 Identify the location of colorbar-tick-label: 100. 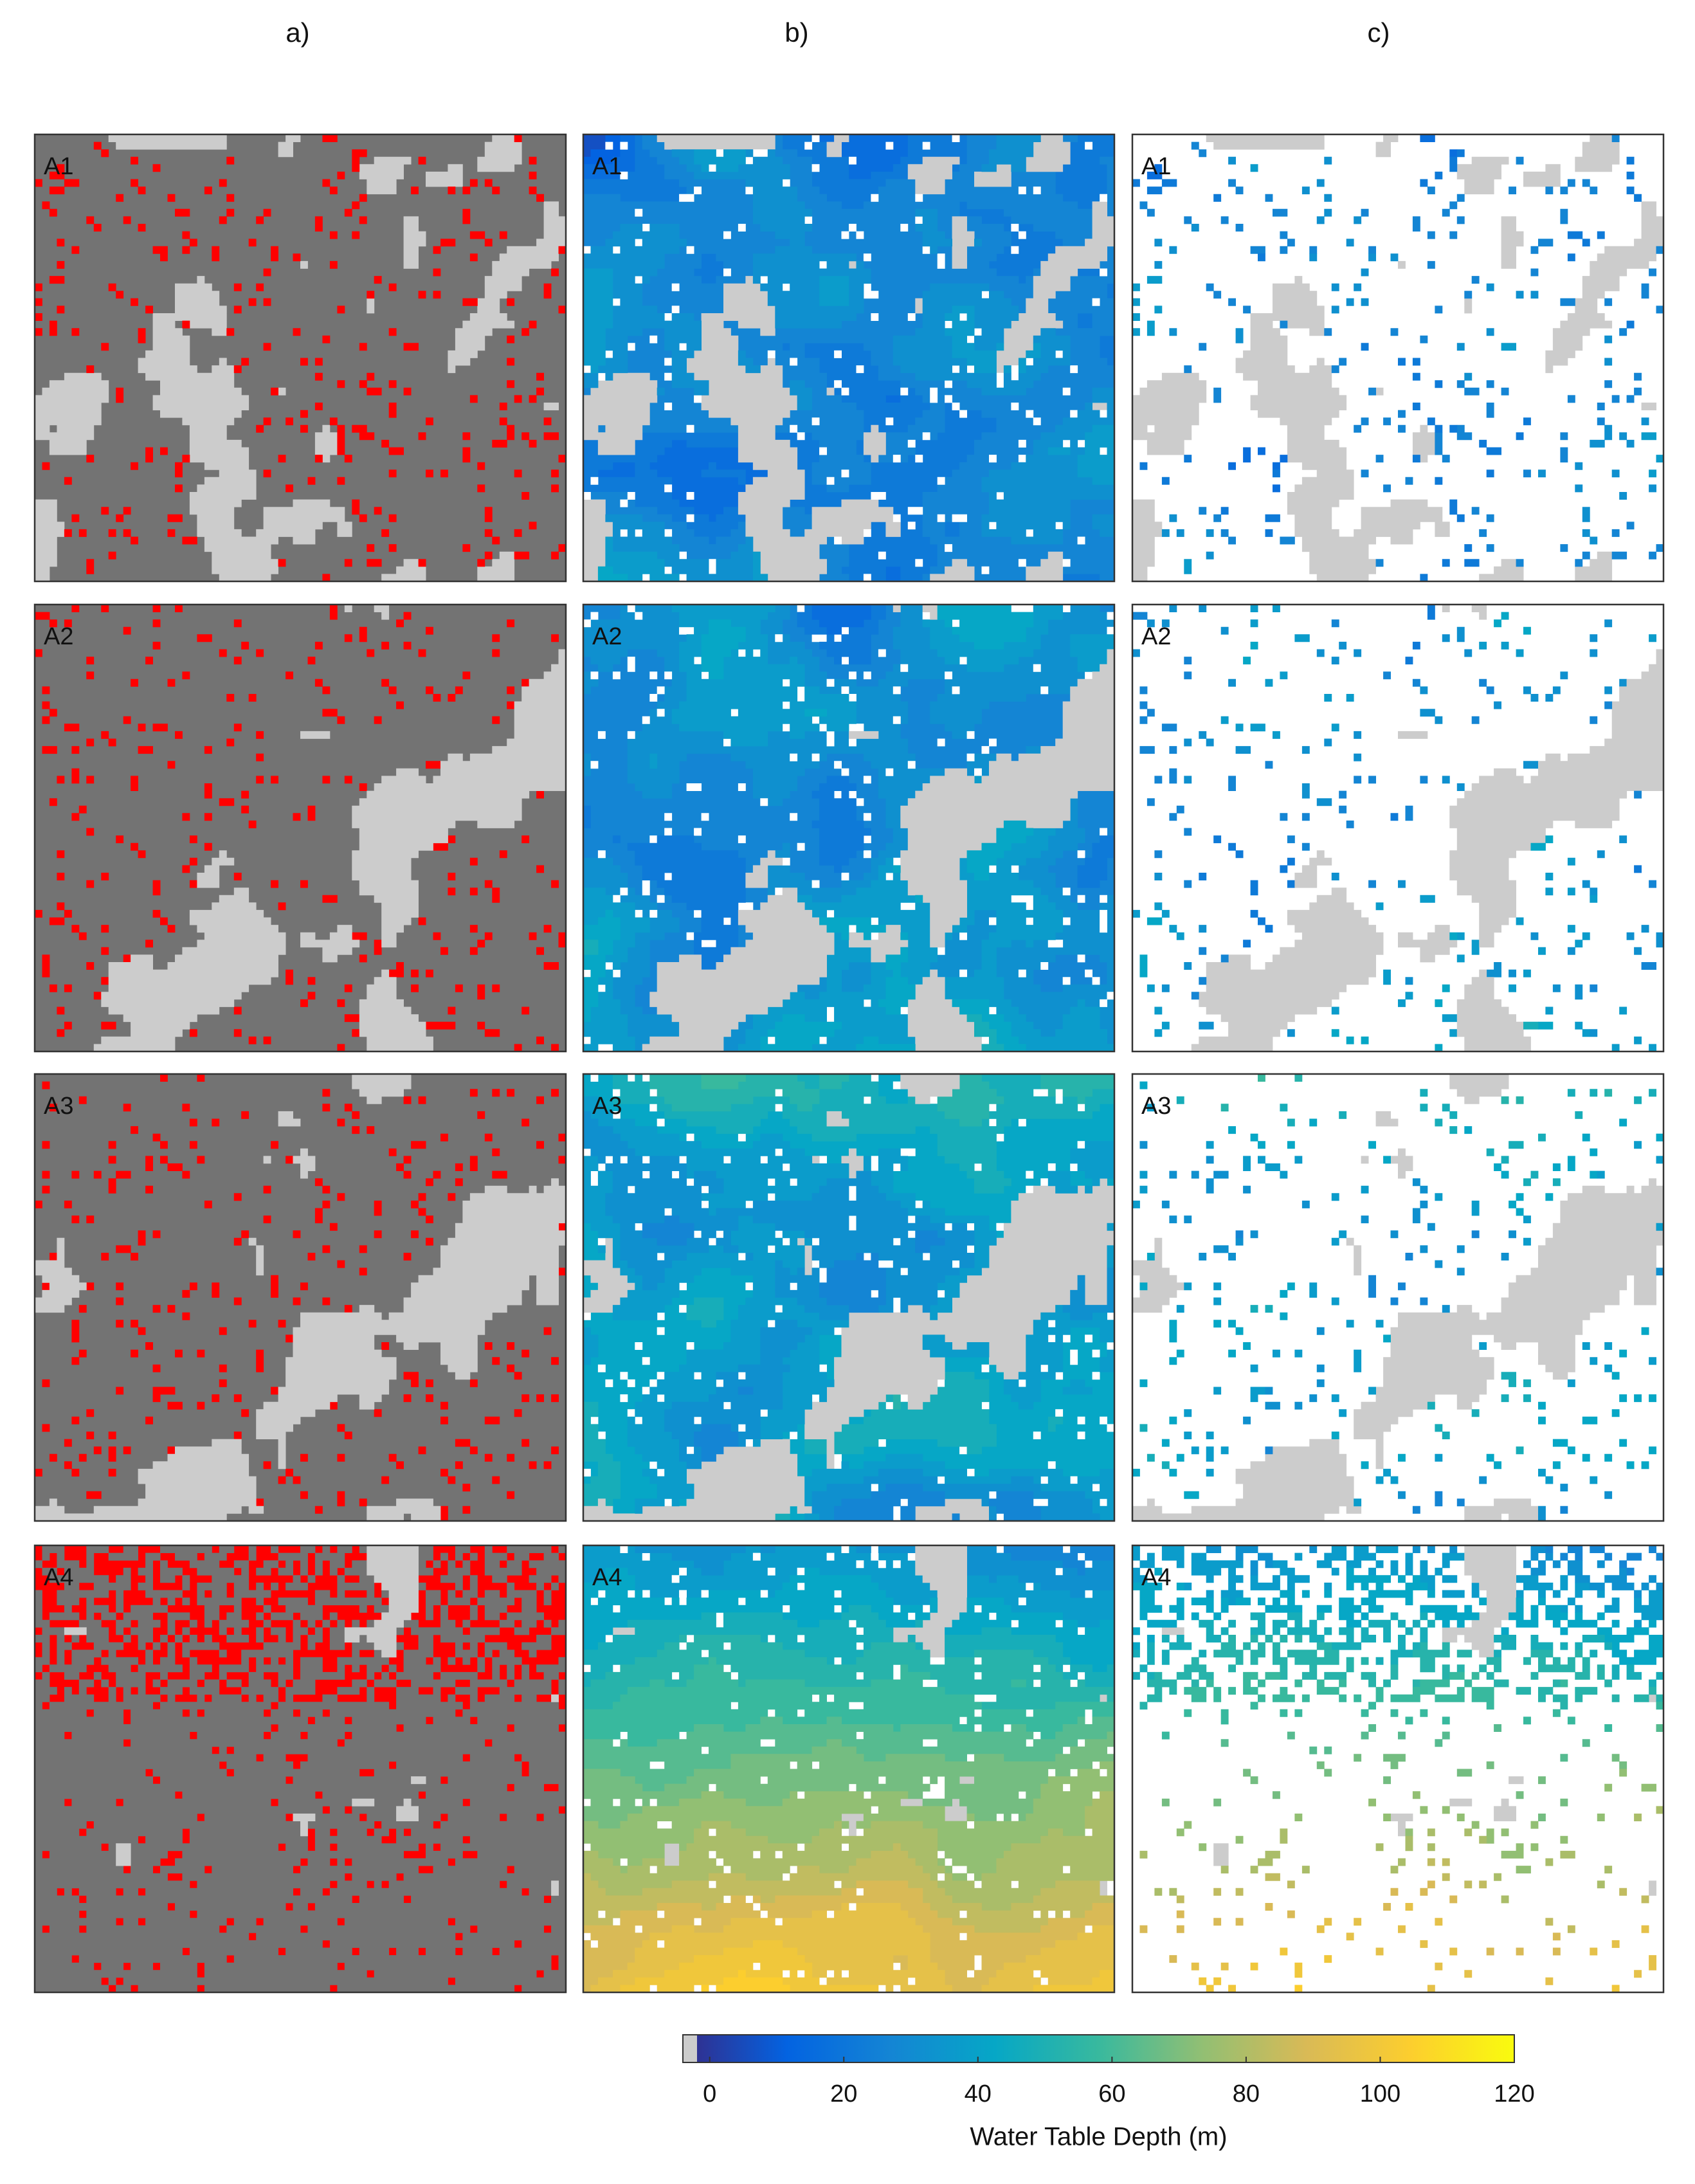
(1380, 2093).